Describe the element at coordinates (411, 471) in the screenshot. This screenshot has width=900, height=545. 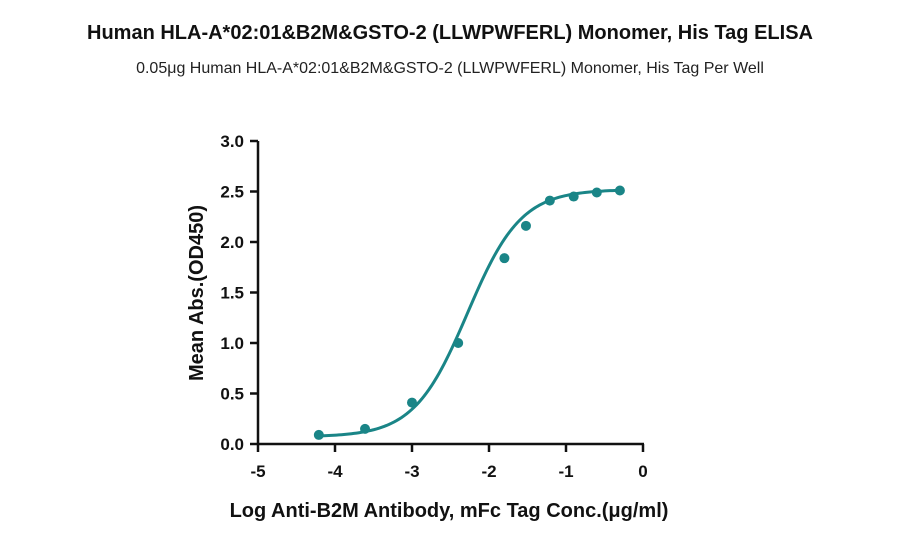
I see `x-tick-label: -3` at that location.